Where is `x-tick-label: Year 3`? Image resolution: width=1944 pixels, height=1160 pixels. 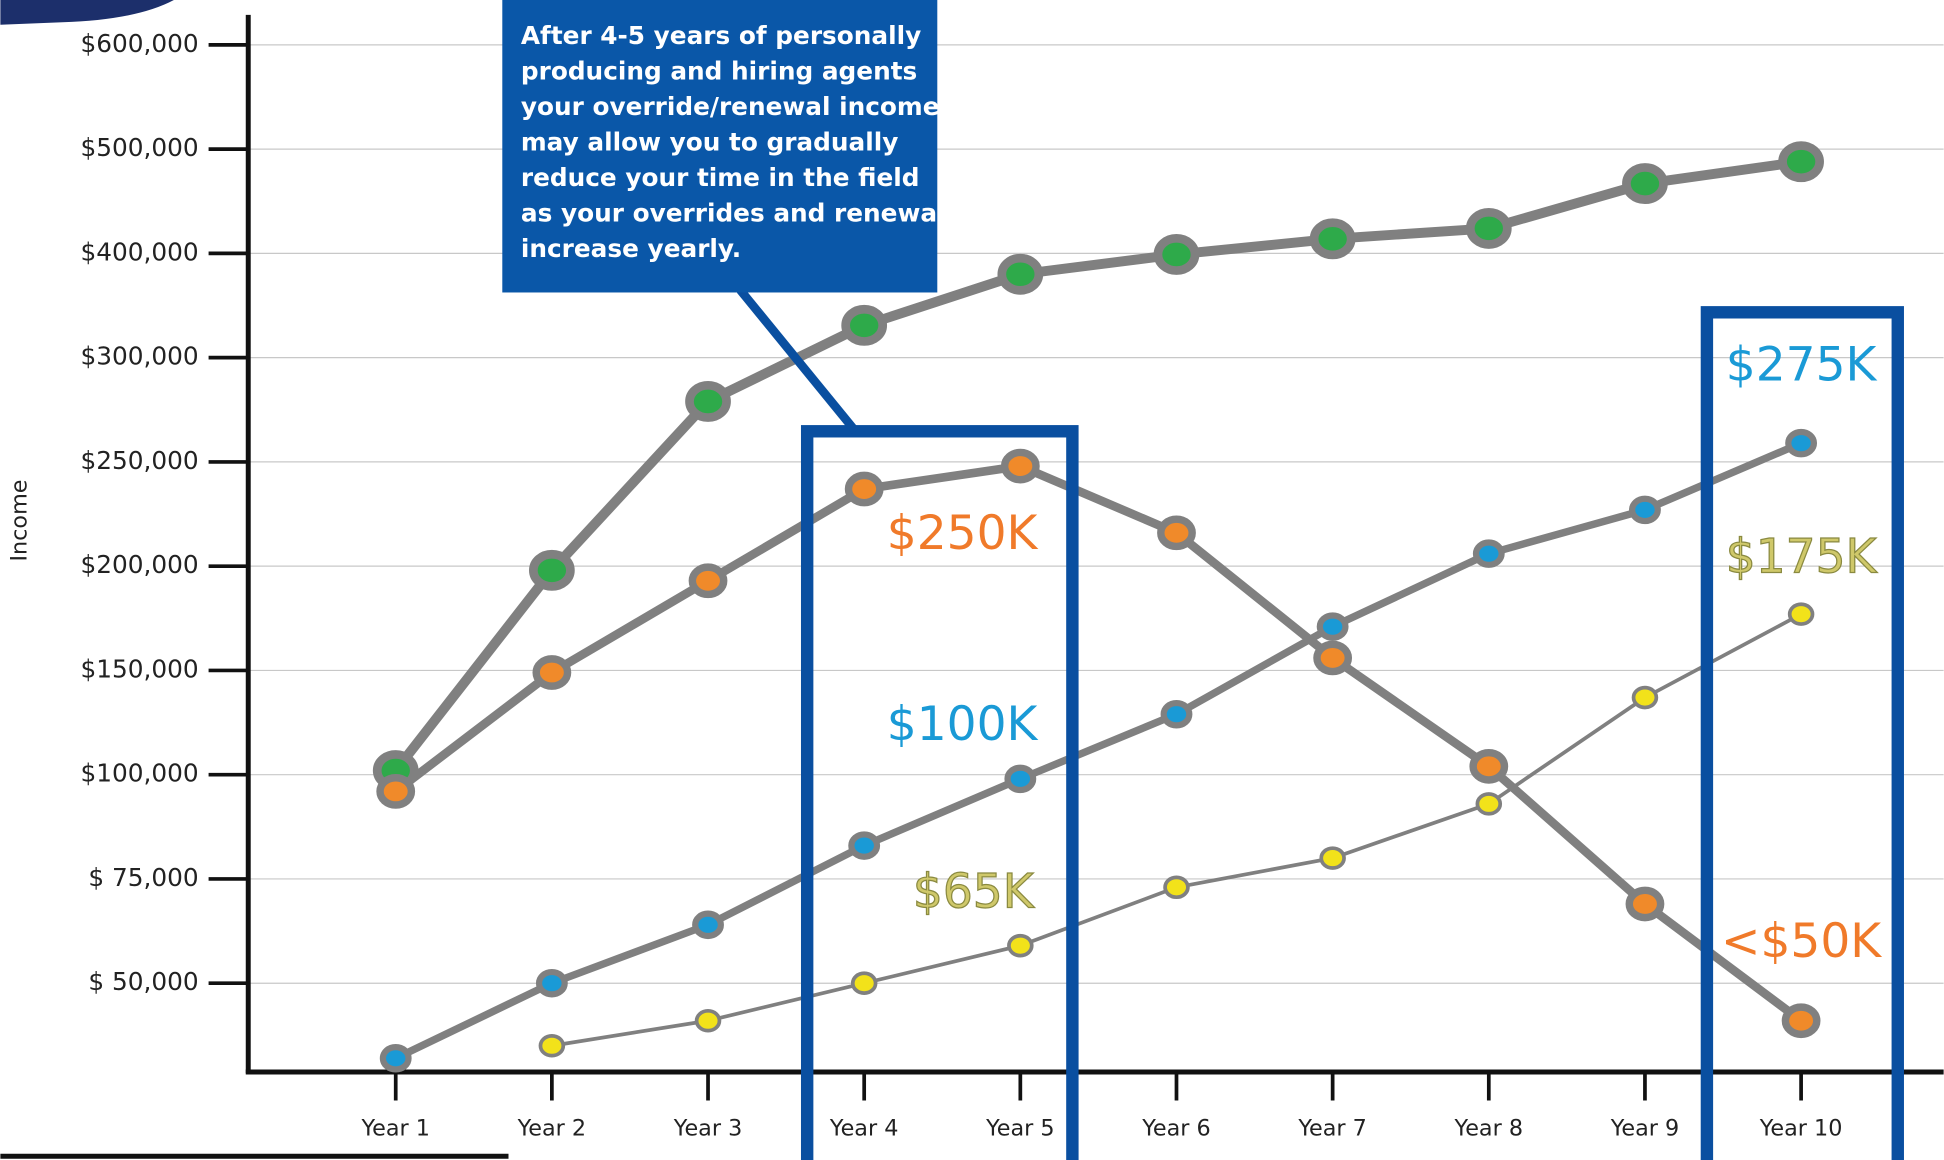
x-tick-label: Year 3 is located at coordinates (707, 1129).